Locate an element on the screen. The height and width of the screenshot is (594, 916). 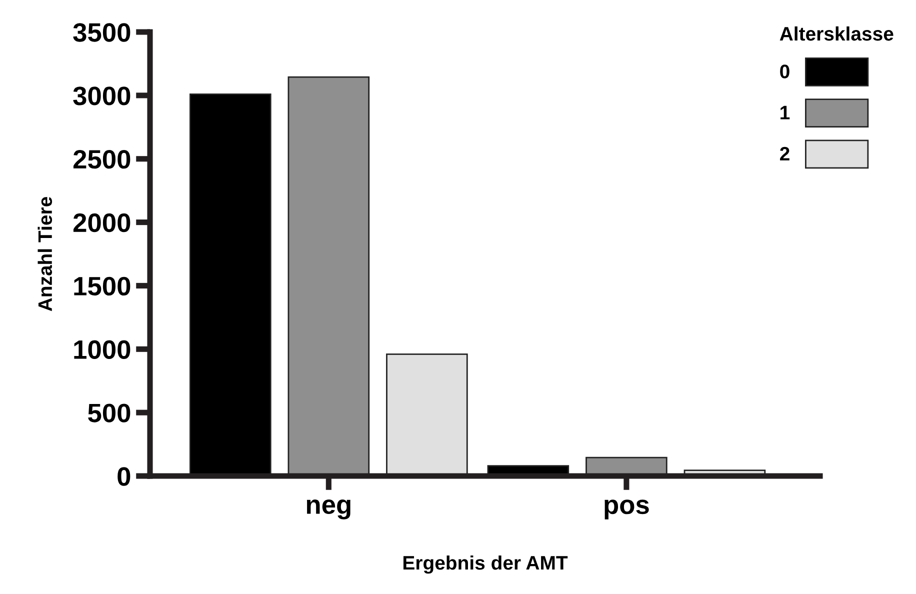
y-tick-label: 0 is located at coordinates (124, 476).